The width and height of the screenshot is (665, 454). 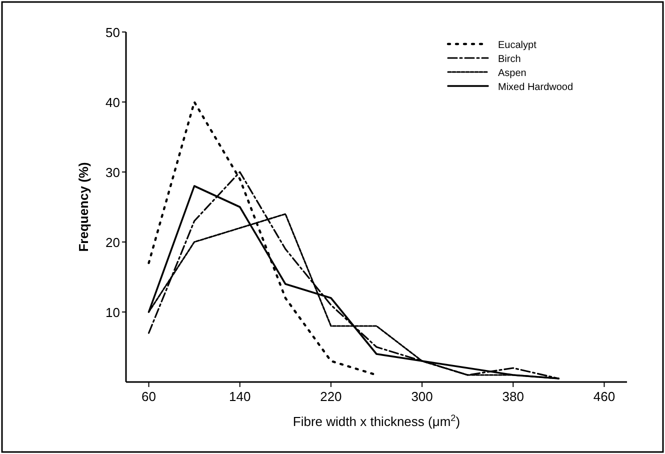 I want to click on x-tick-label: 140, so click(x=240, y=396).